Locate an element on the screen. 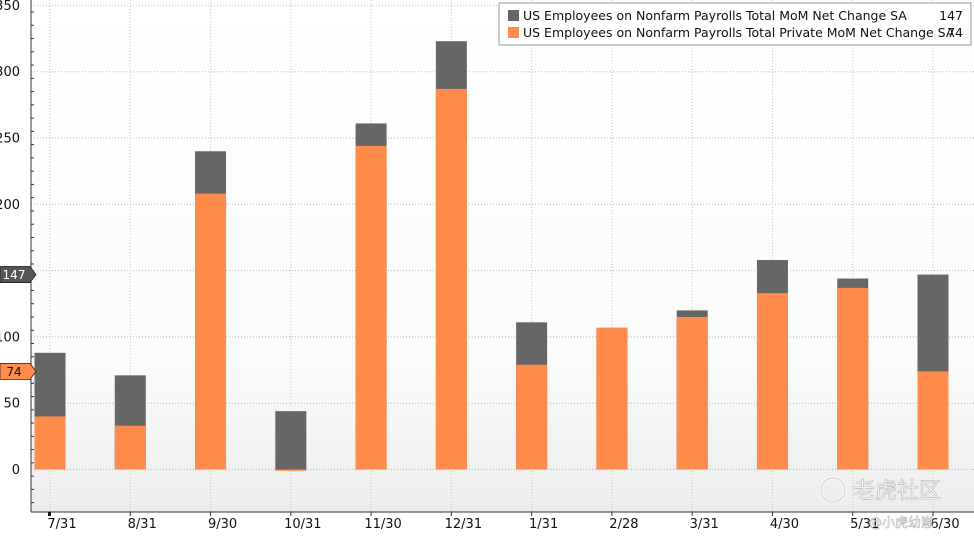  x-tick-label: 1/31 is located at coordinates (543, 524).